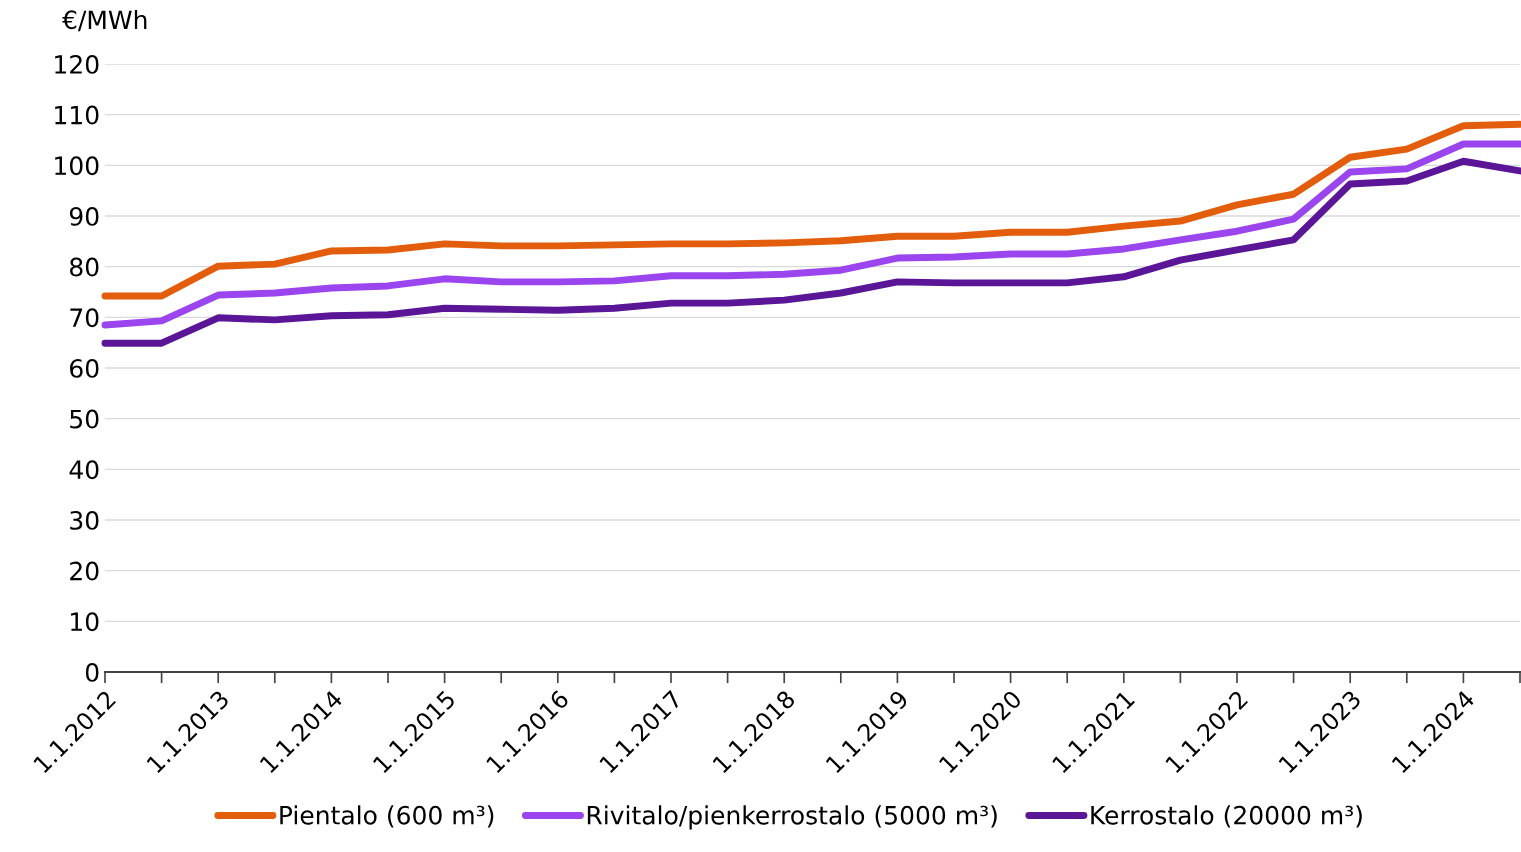 Image resolution: width=1521 pixels, height=852 pixels. I want to click on y-axis-title: €/MWh, so click(104, 20).